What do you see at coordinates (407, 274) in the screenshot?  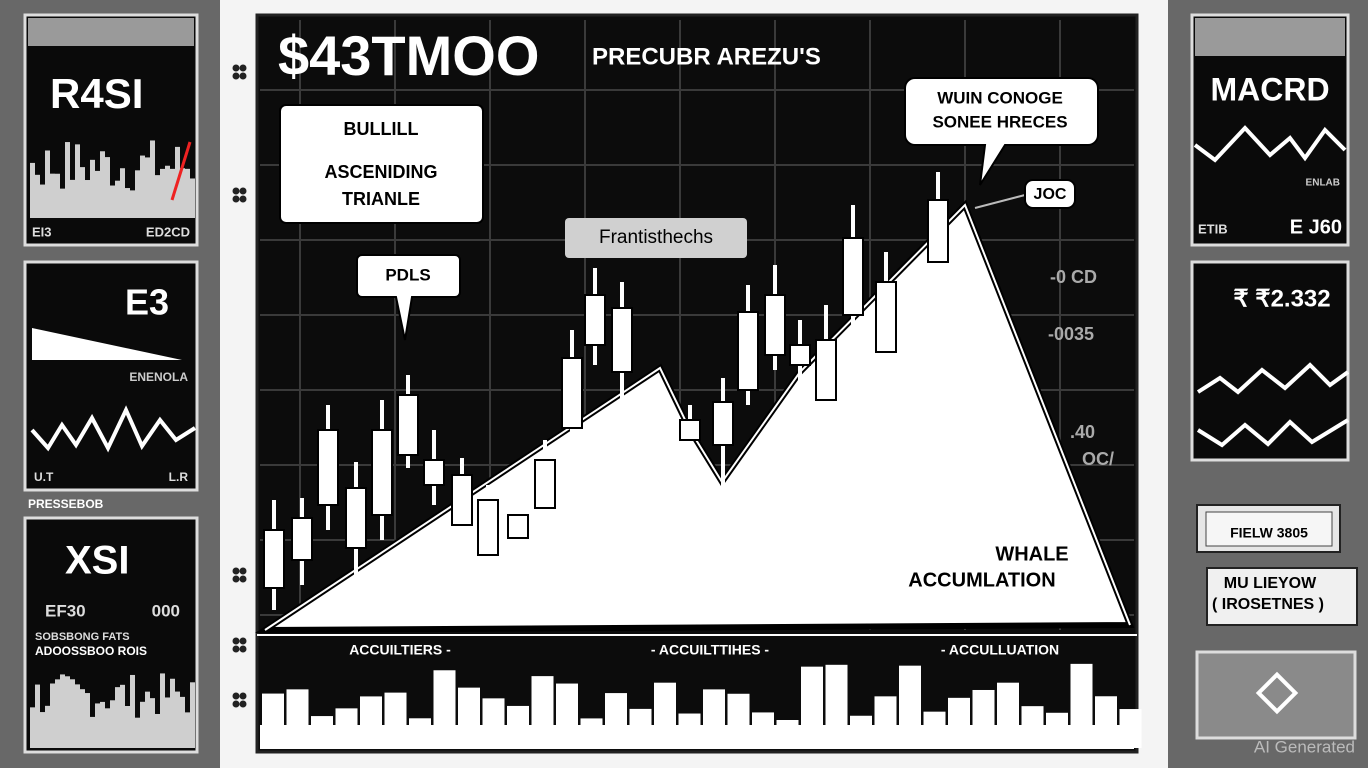 I see `callout-text: PDLS` at bounding box center [407, 274].